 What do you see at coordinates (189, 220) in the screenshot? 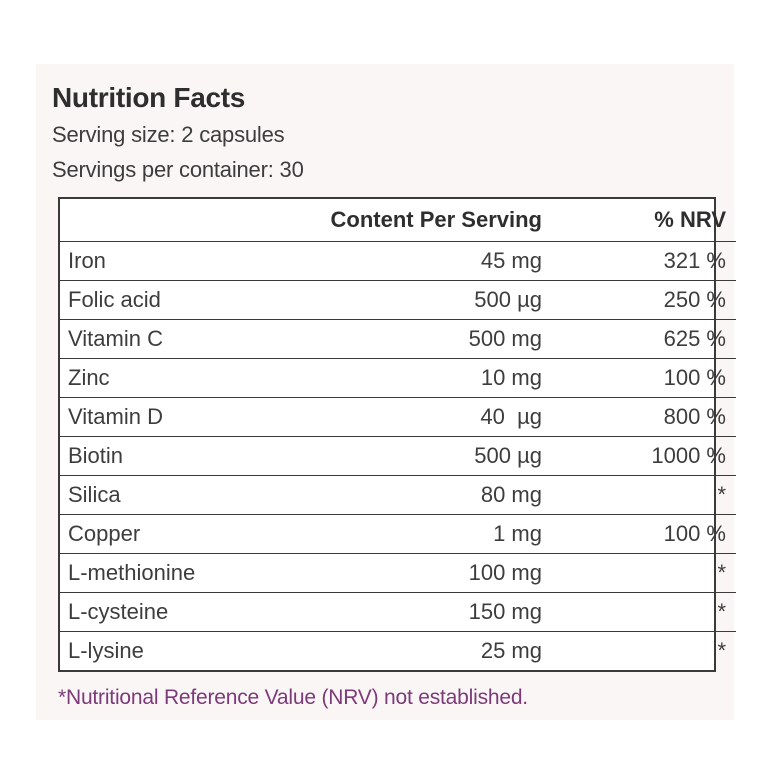
I see `header-nutrient` at bounding box center [189, 220].